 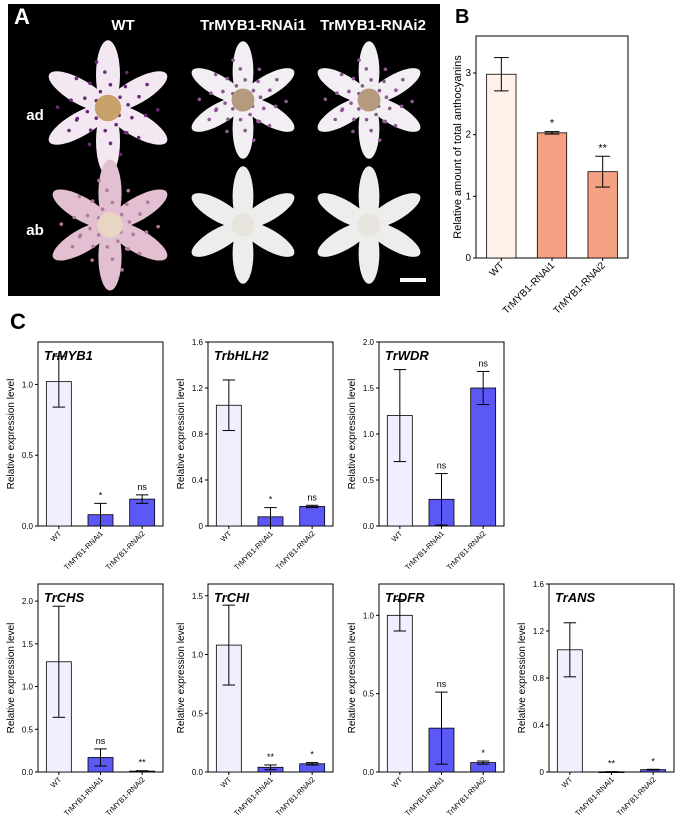 What do you see at coordinates (22, 16) in the screenshot?
I see `panel-label-a: A` at bounding box center [22, 16].